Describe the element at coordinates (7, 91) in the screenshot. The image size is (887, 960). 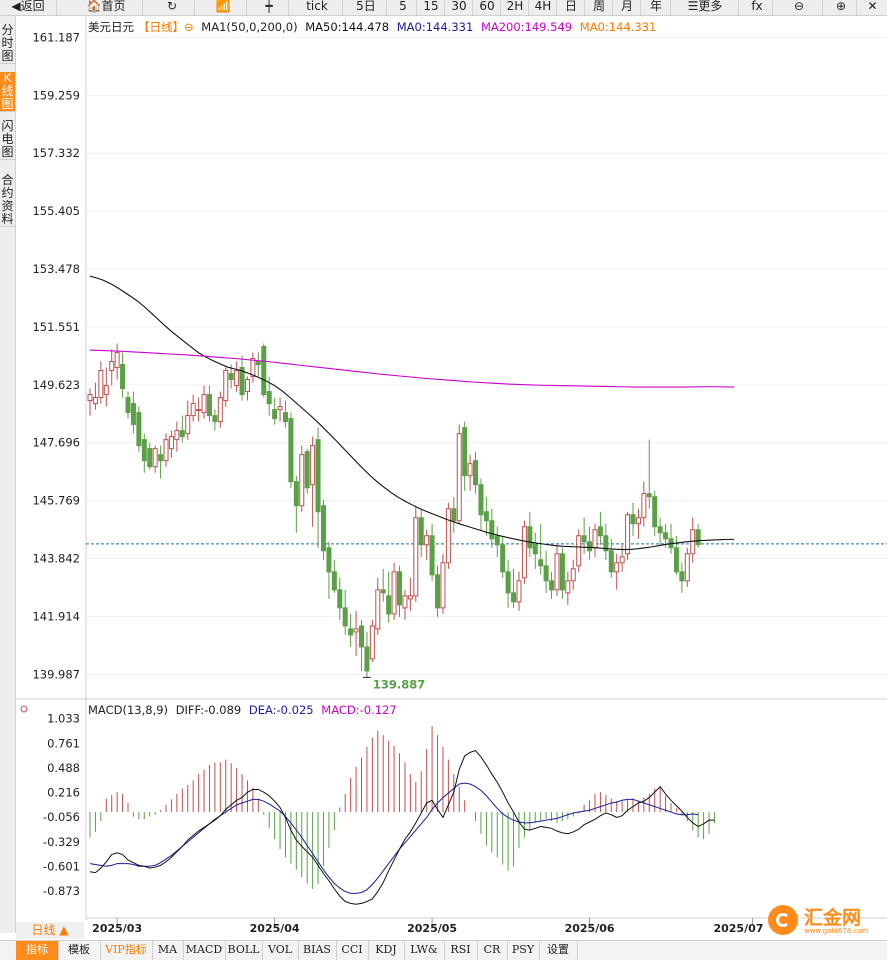
I see `sidebar-kline: K线图` at that location.